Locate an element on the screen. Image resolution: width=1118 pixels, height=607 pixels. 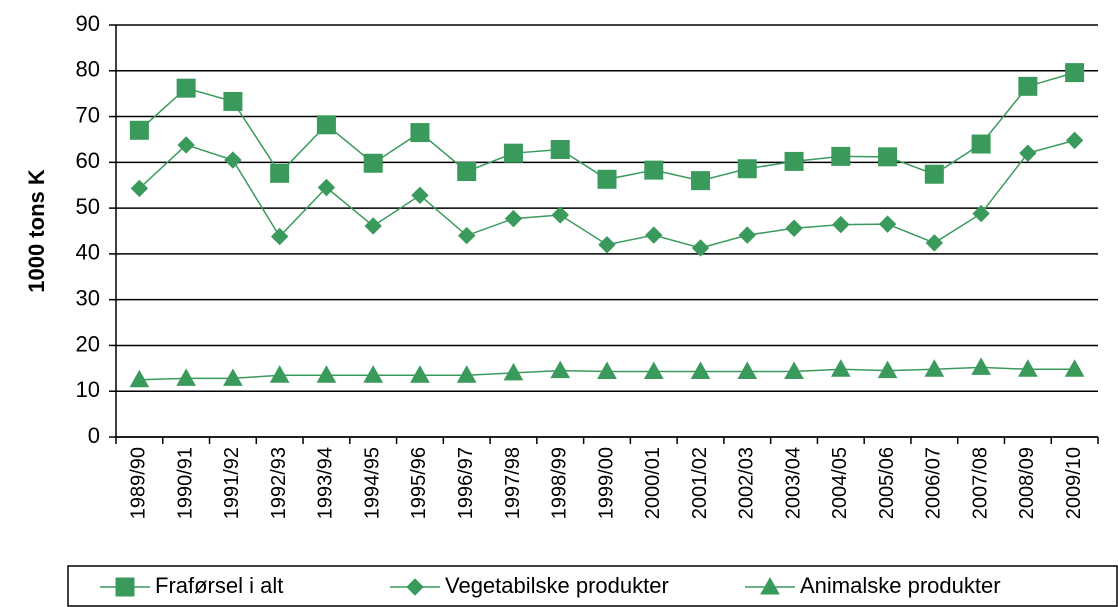
y-tick-label: 50 is located at coordinates (88, 206).